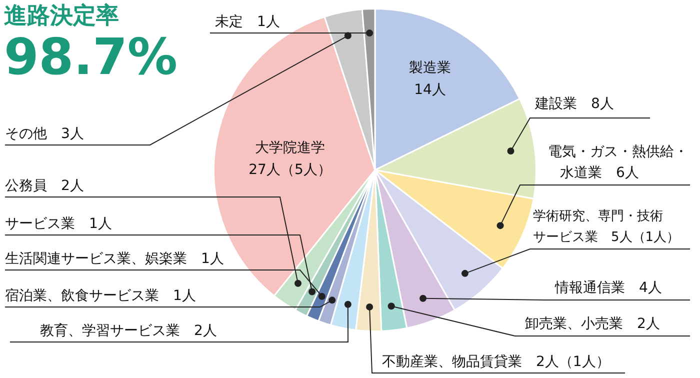  What do you see at coordinates (290, 170) in the screenshot?
I see `data-label: 27人（5人）` at bounding box center [290, 170].